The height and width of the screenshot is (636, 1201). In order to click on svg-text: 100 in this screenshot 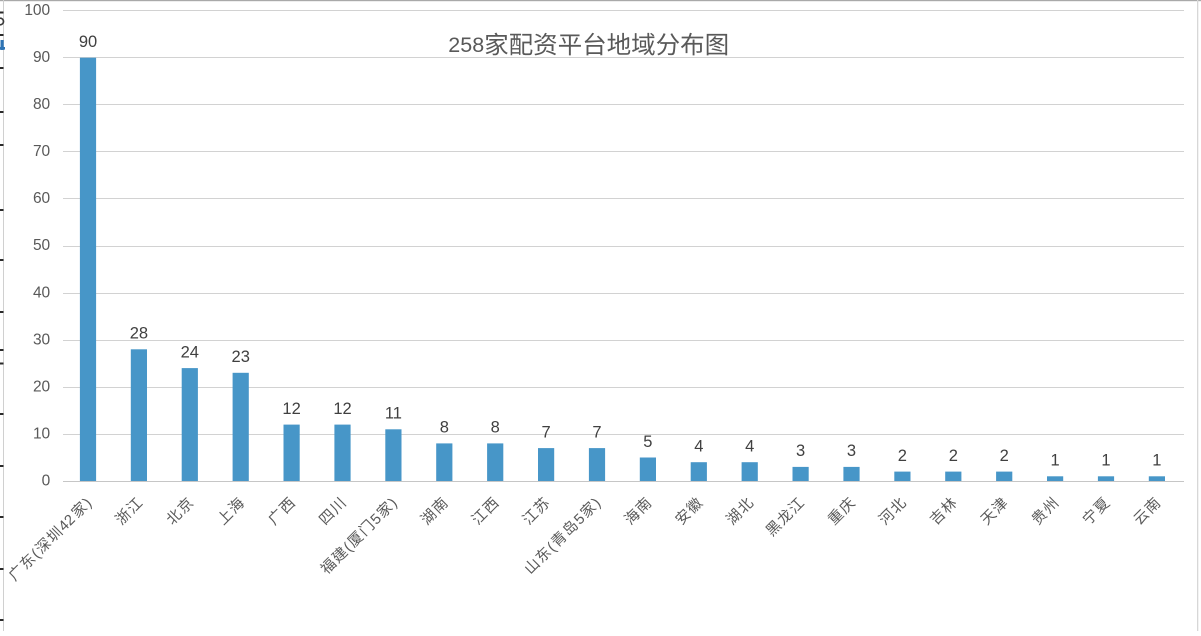, I will do `click(37, 10)`.